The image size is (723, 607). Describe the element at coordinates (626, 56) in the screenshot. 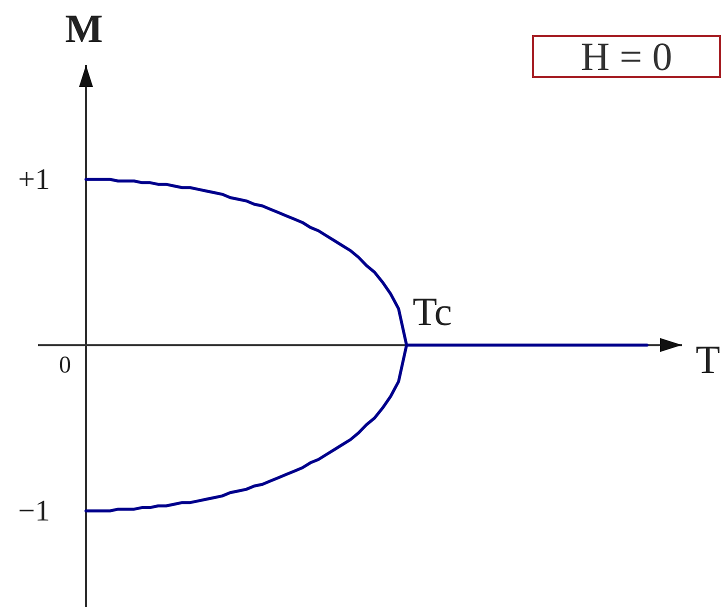

I see `annotation: H = 0` at that location.